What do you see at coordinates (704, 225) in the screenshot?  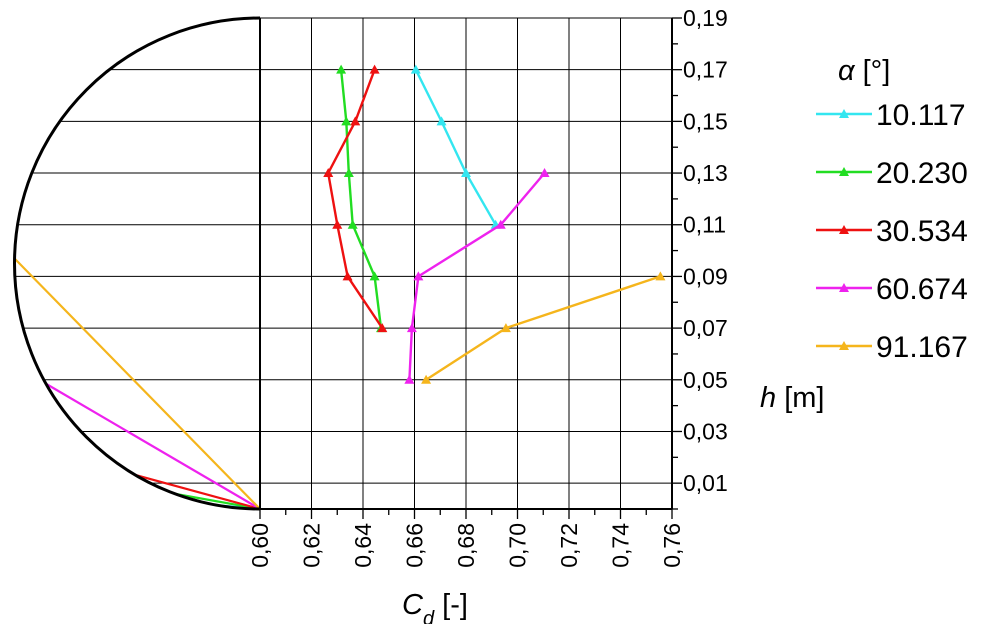 I see `y-tick-label: 0,11` at bounding box center [704, 225].